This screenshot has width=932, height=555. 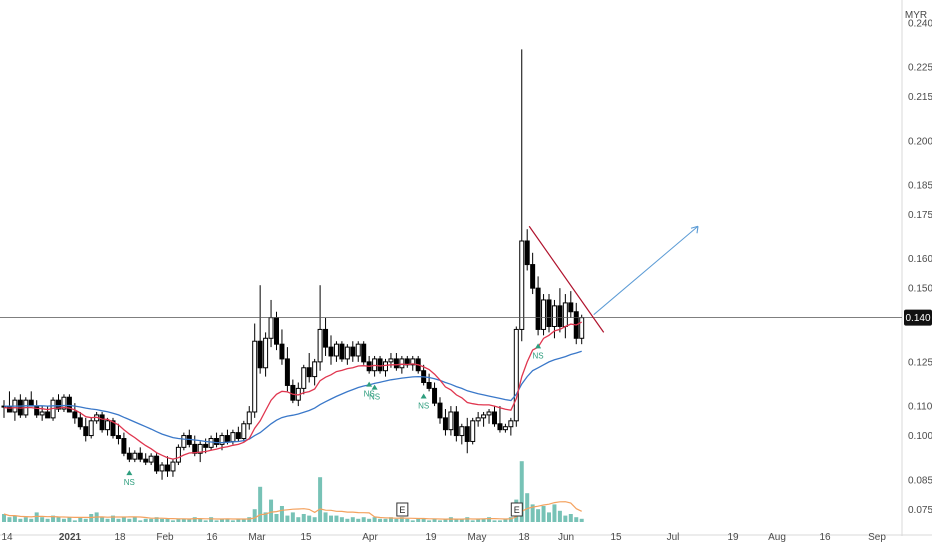 I want to click on y-tick-label: 0.200, so click(x=920, y=141).